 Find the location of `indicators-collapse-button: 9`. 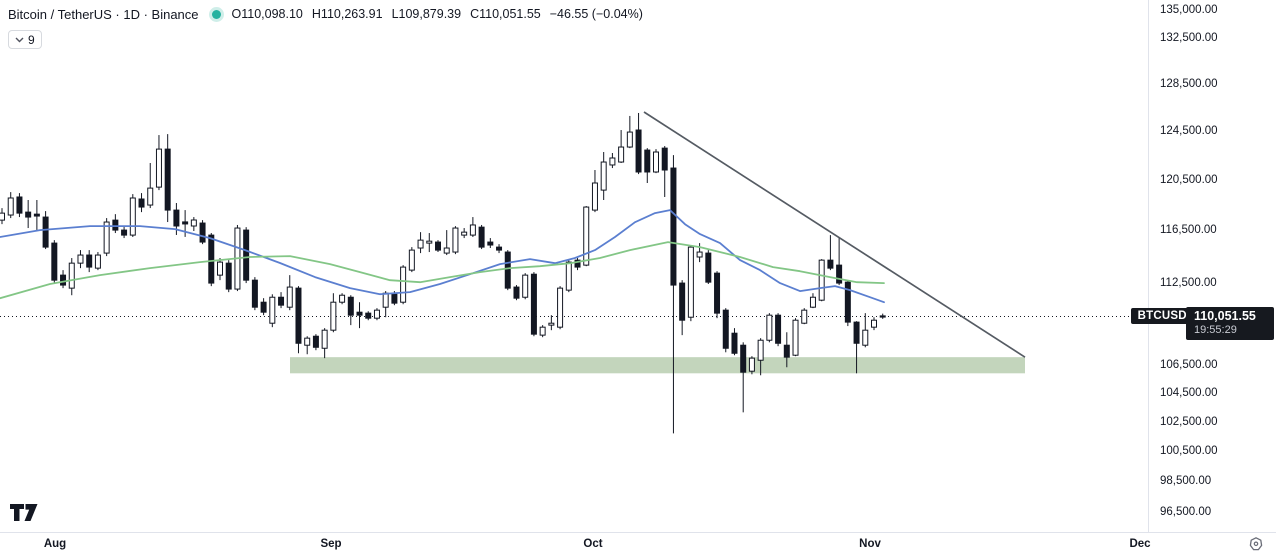

indicators-collapse-button: 9 is located at coordinates (25, 39).